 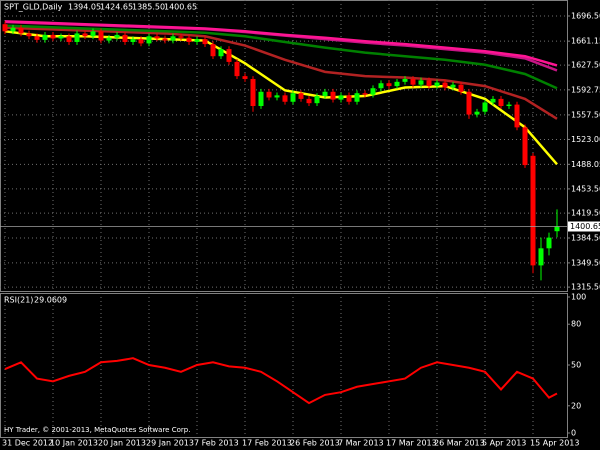 I want to click on y-tick-label: 80, so click(x=576, y=324).